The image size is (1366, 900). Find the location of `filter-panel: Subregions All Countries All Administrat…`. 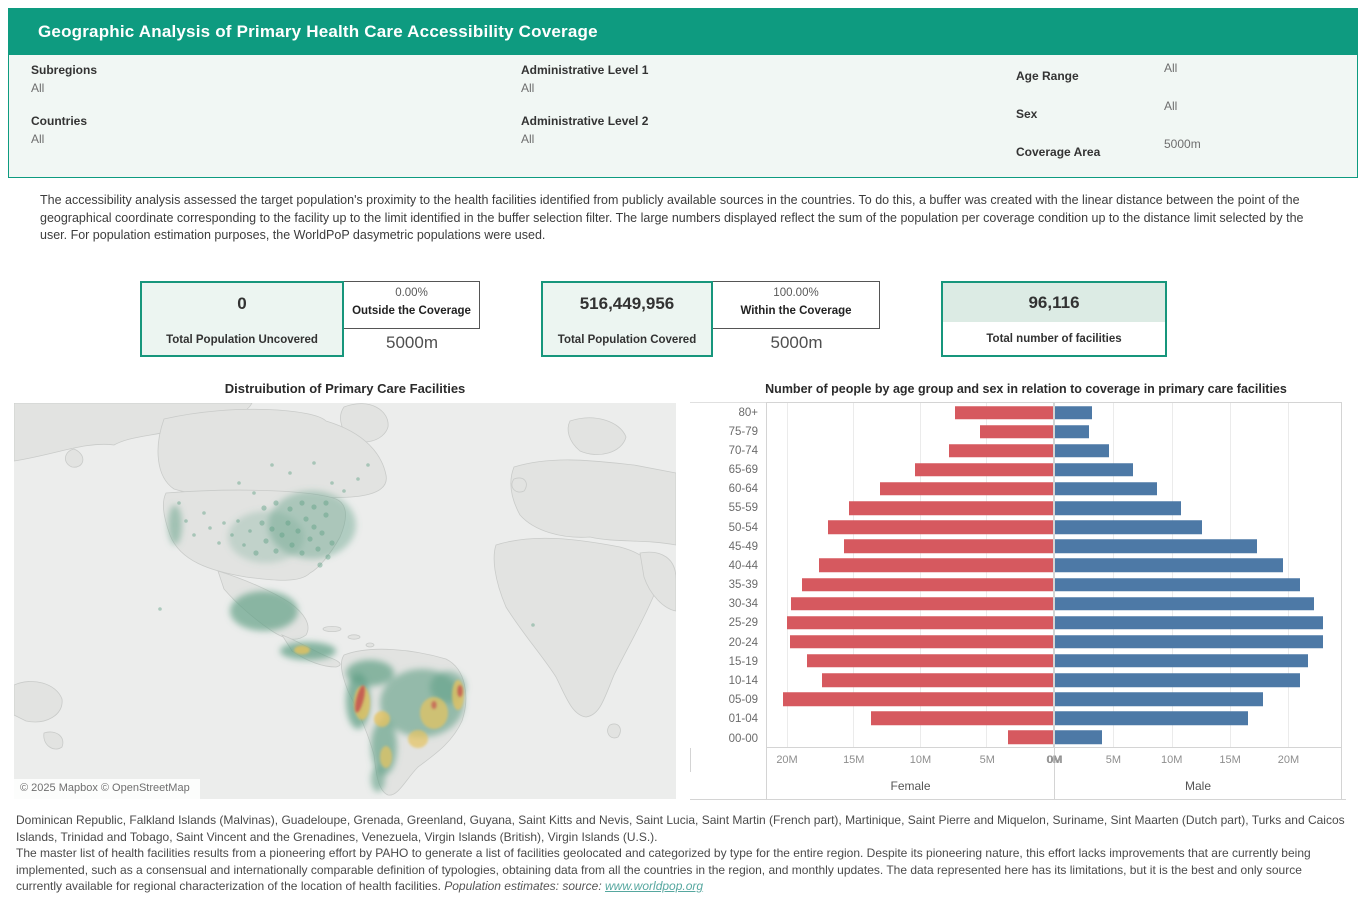

filter-panel: Subregions All Countries All Administrat… is located at coordinates (683, 116).